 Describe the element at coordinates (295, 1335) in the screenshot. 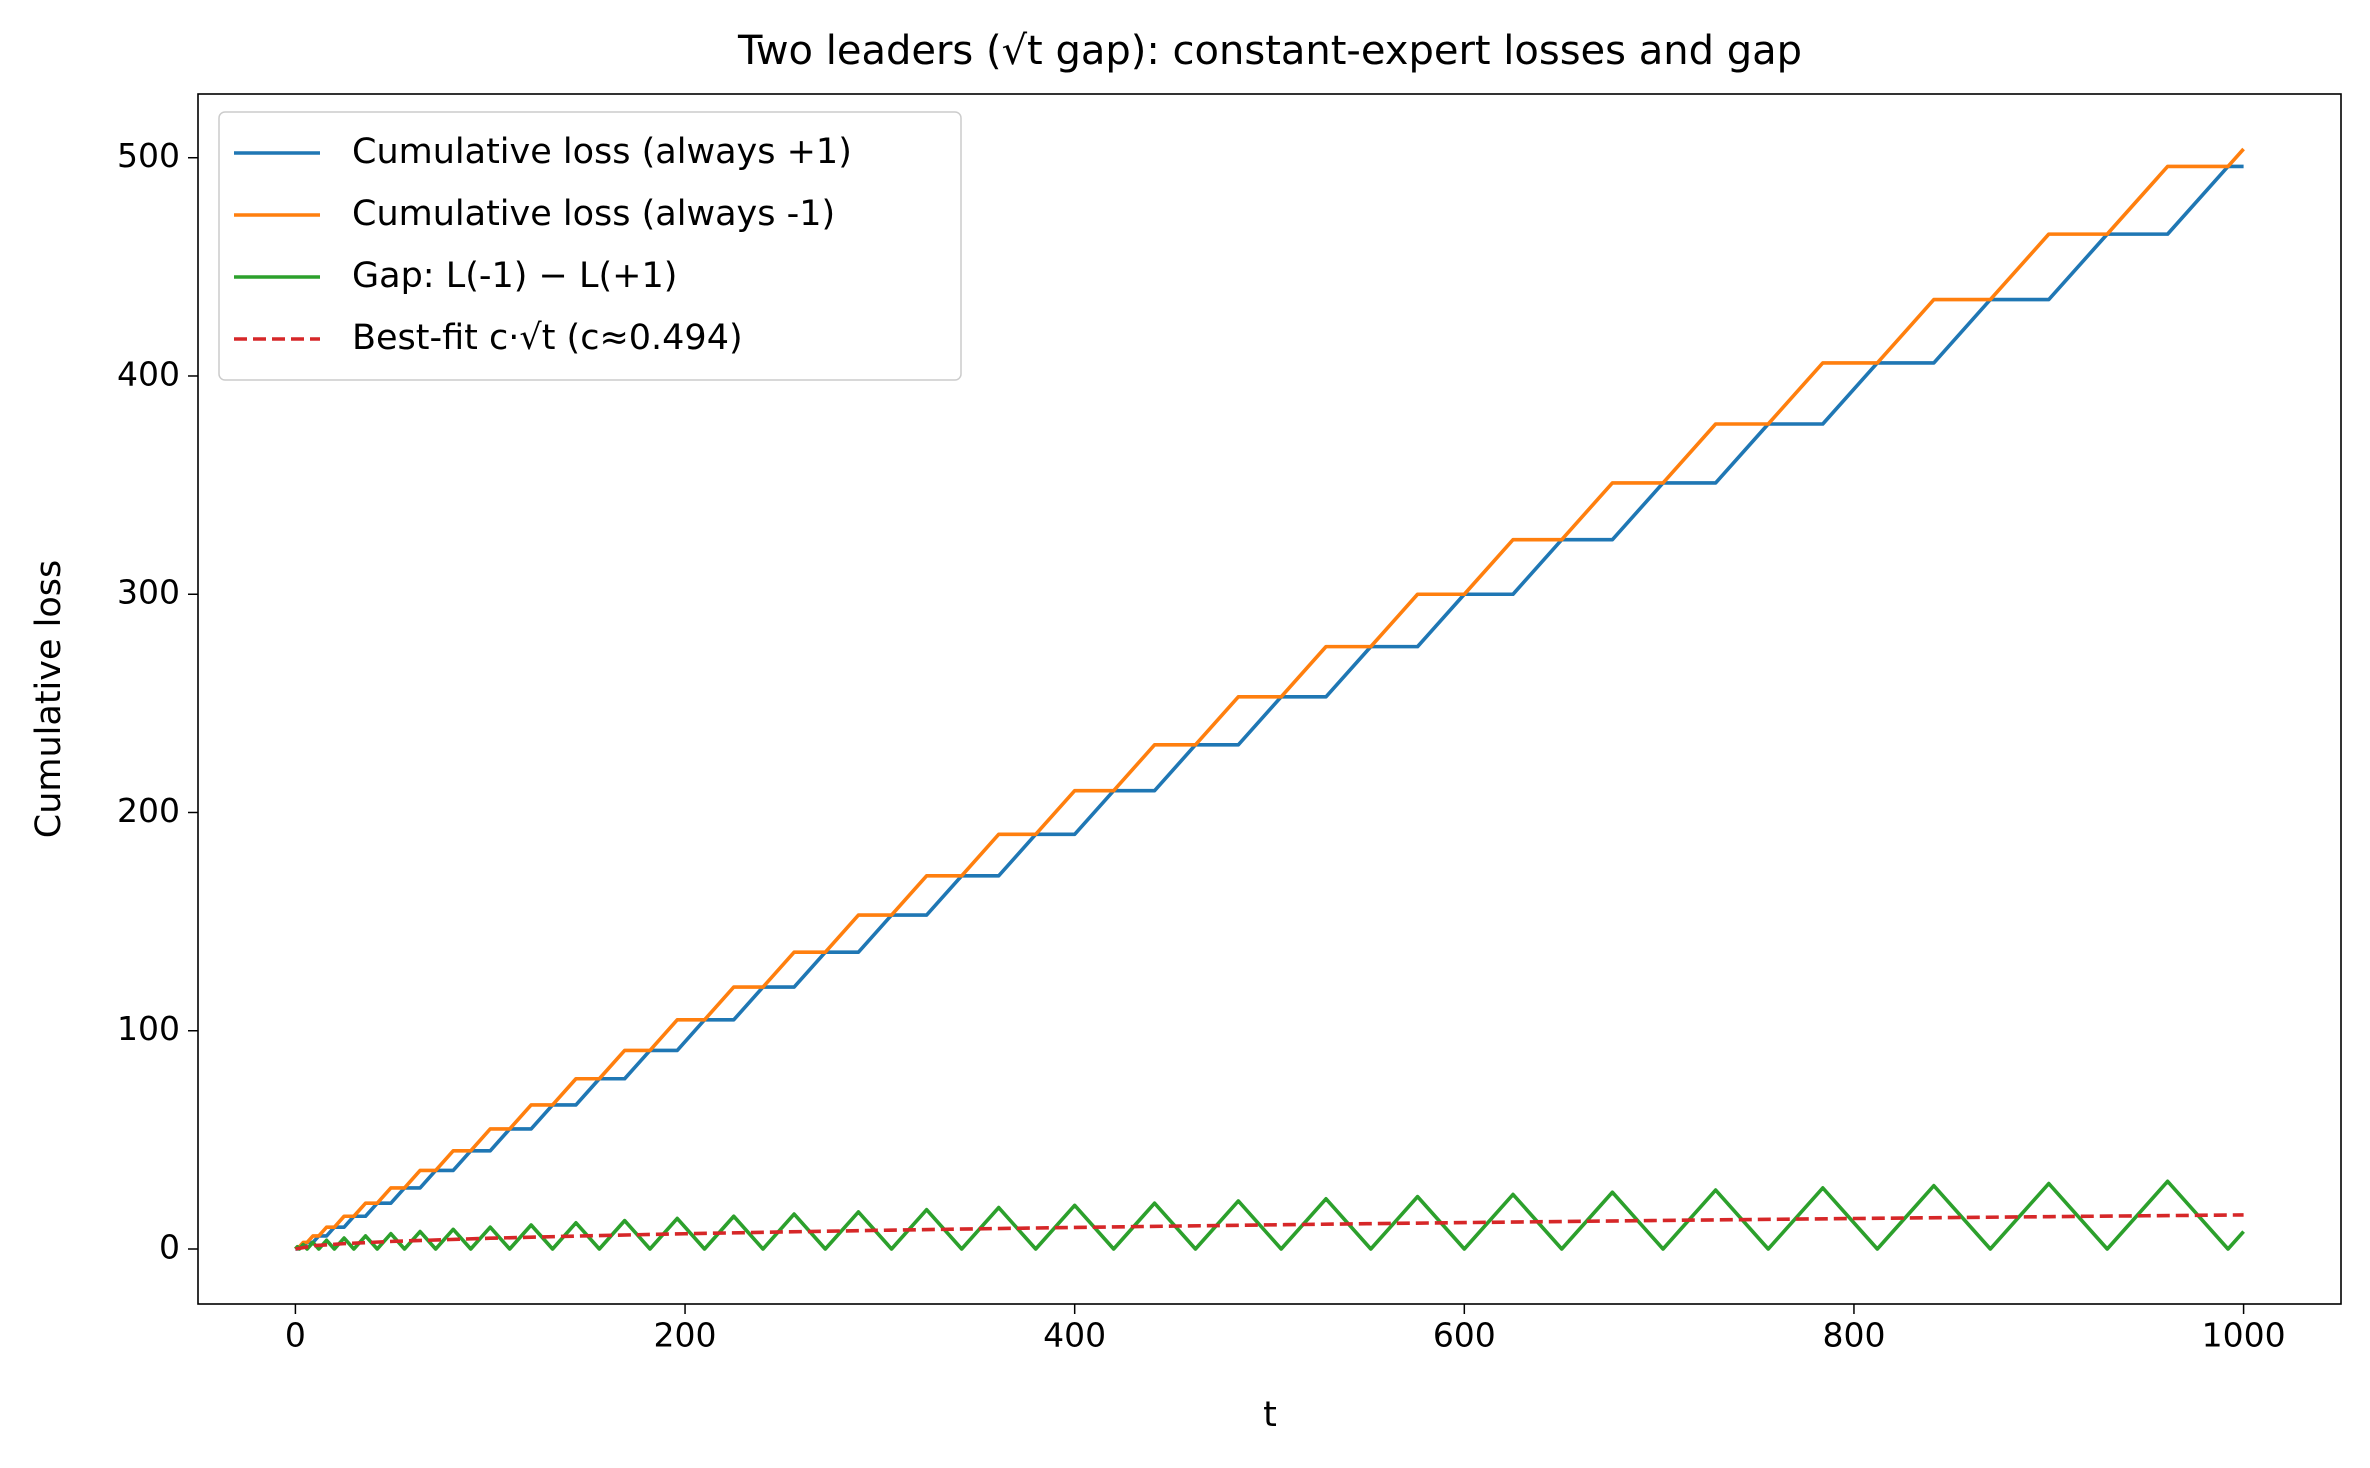

I see `x-tick-label: 0` at that location.